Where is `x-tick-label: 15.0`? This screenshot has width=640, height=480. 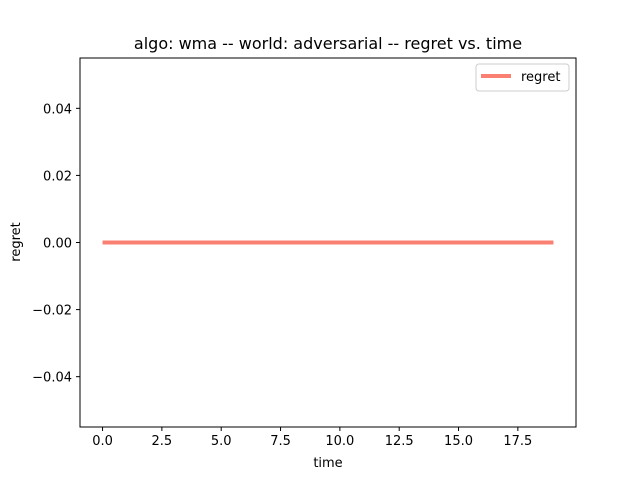
x-tick-label: 15.0 is located at coordinates (458, 441).